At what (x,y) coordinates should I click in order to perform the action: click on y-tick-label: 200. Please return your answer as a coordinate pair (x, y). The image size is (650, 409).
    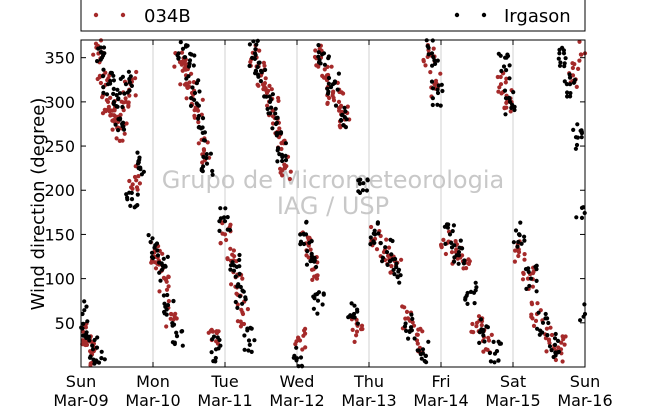
    Looking at the image, I should click on (59, 190).